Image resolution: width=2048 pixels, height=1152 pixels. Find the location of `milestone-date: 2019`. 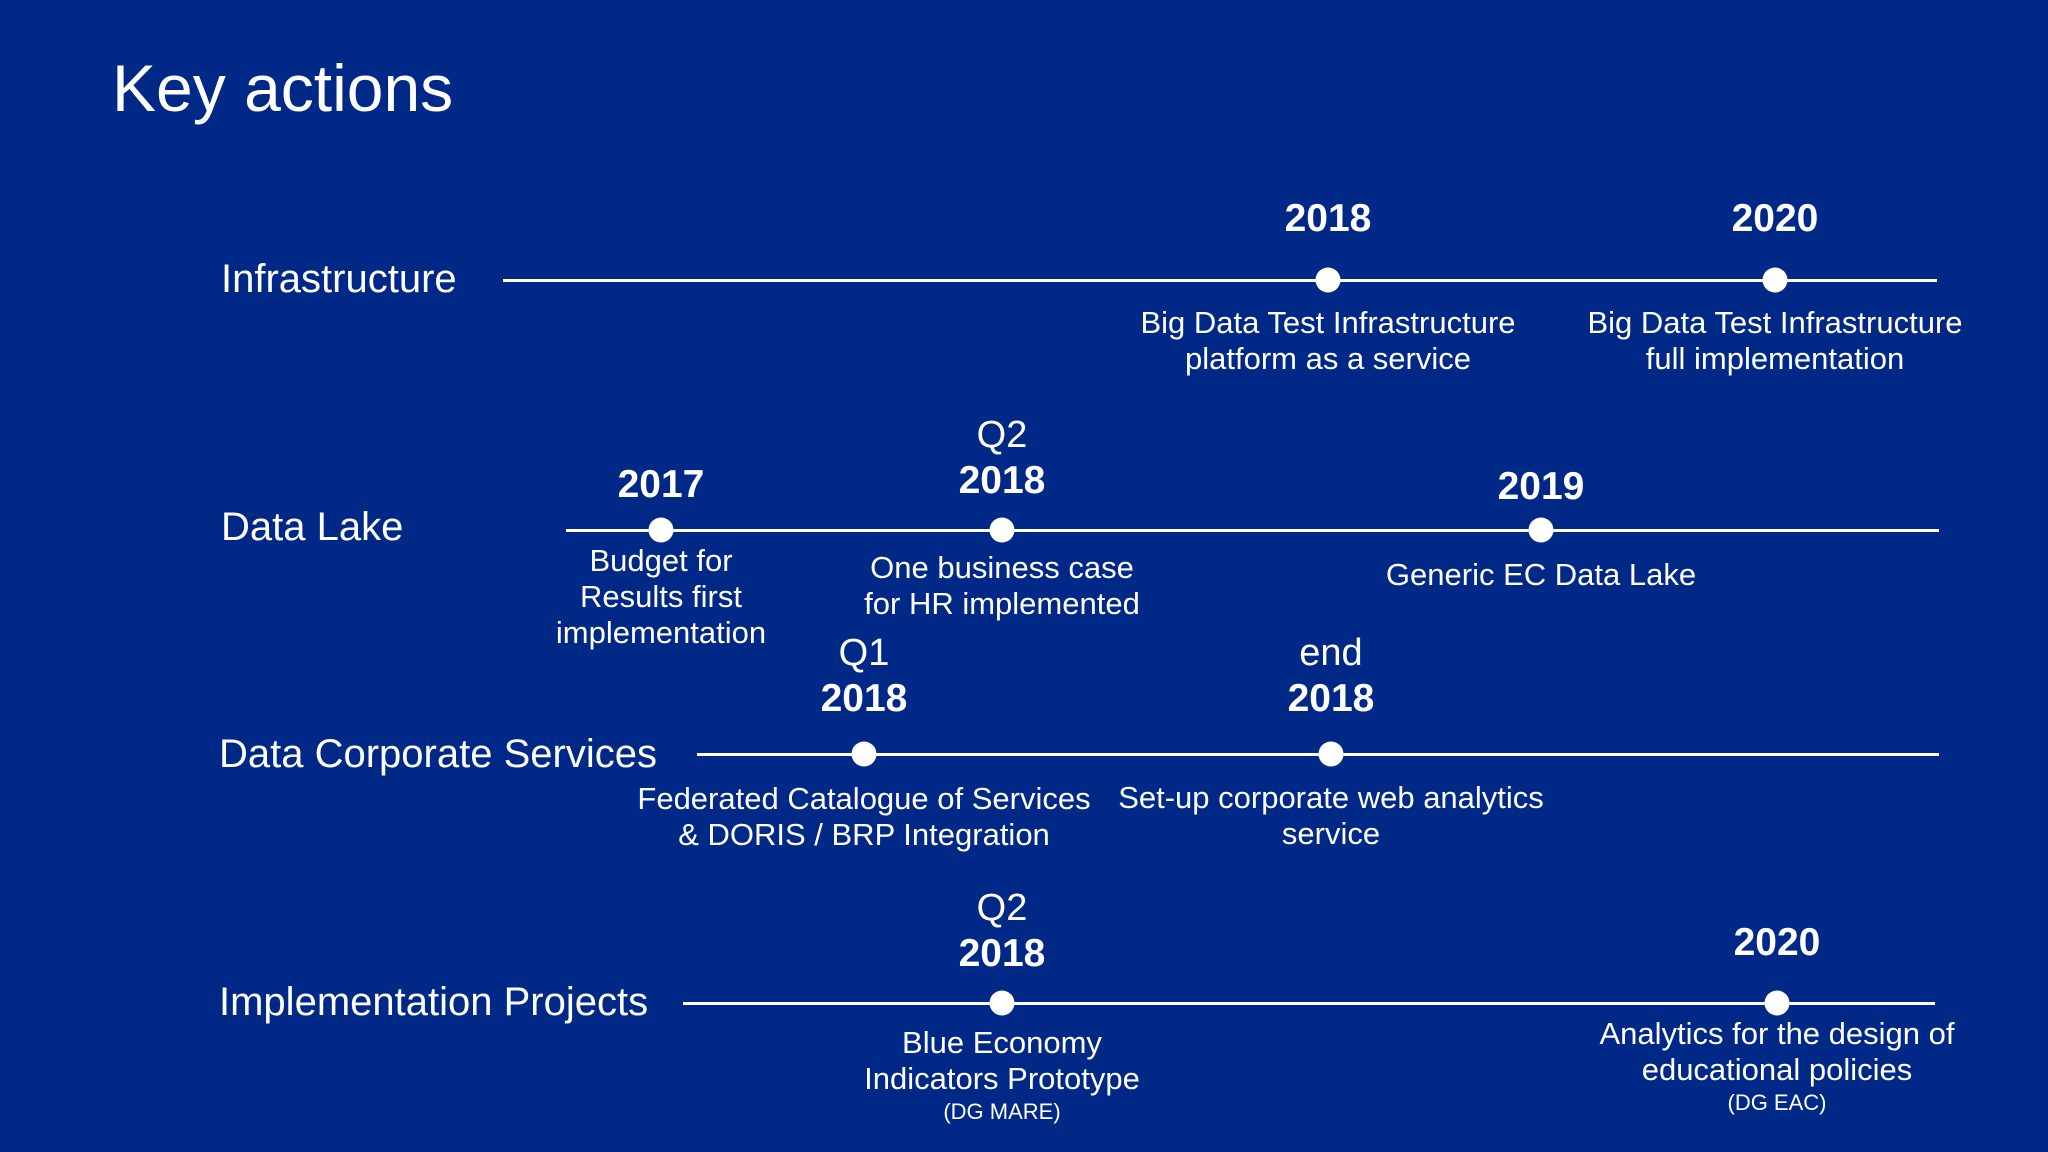

milestone-date: 2019 is located at coordinates (1541, 487).